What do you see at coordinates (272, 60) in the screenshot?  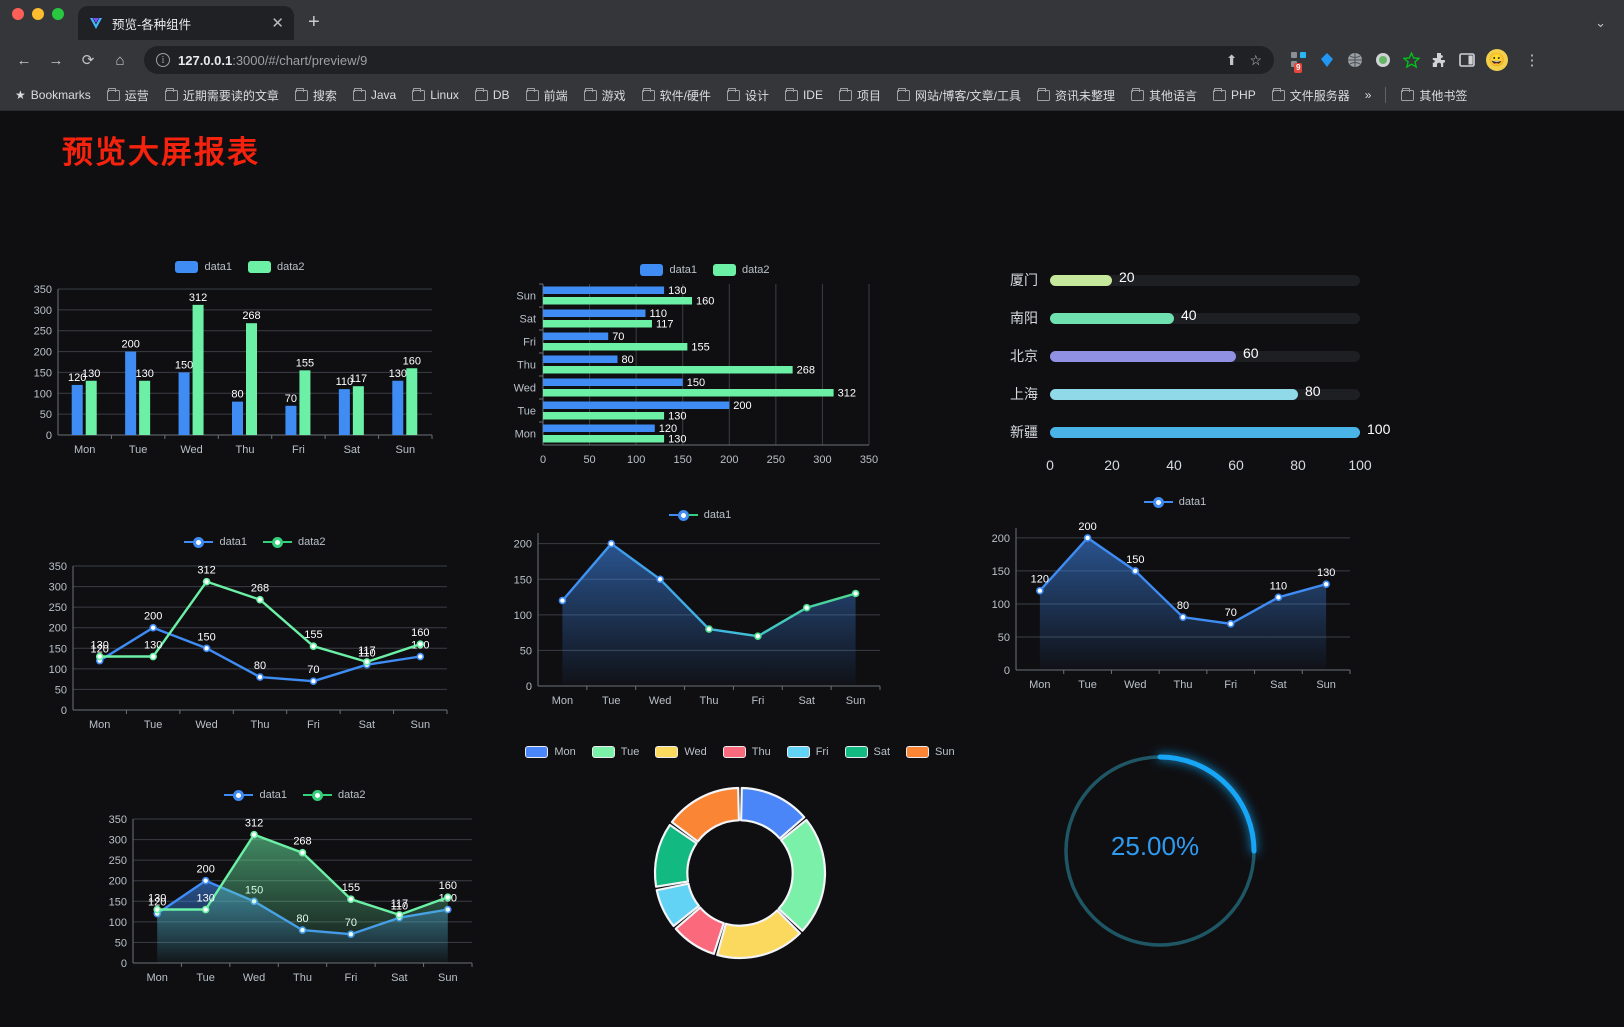 I see `url-text: 127.0.0.1:3000/#/chart/preview/9` at bounding box center [272, 60].